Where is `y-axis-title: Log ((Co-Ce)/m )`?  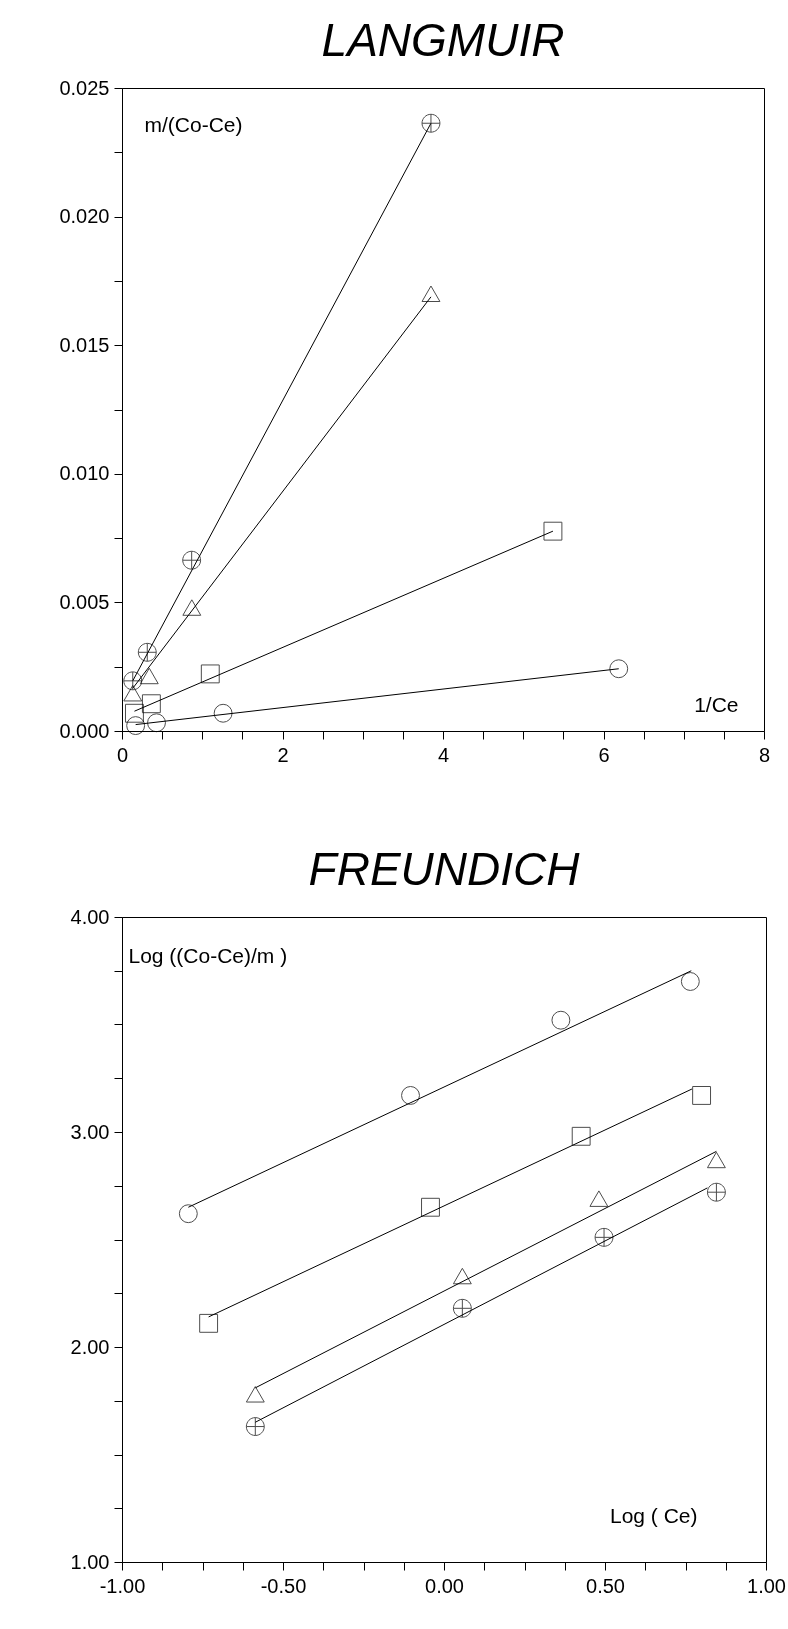
y-axis-title: Log ((Co-Ce)/m ) is located at coordinates (208, 955).